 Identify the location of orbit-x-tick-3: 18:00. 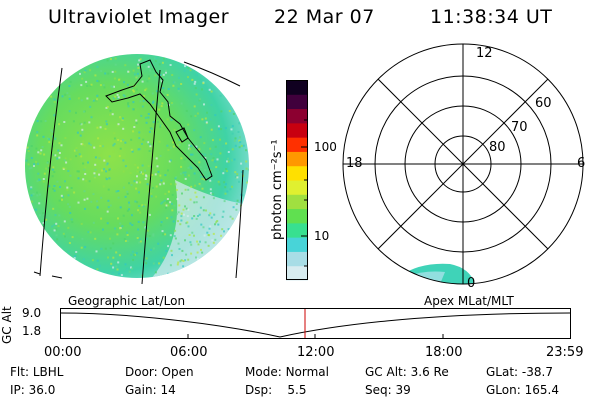
(444, 352).